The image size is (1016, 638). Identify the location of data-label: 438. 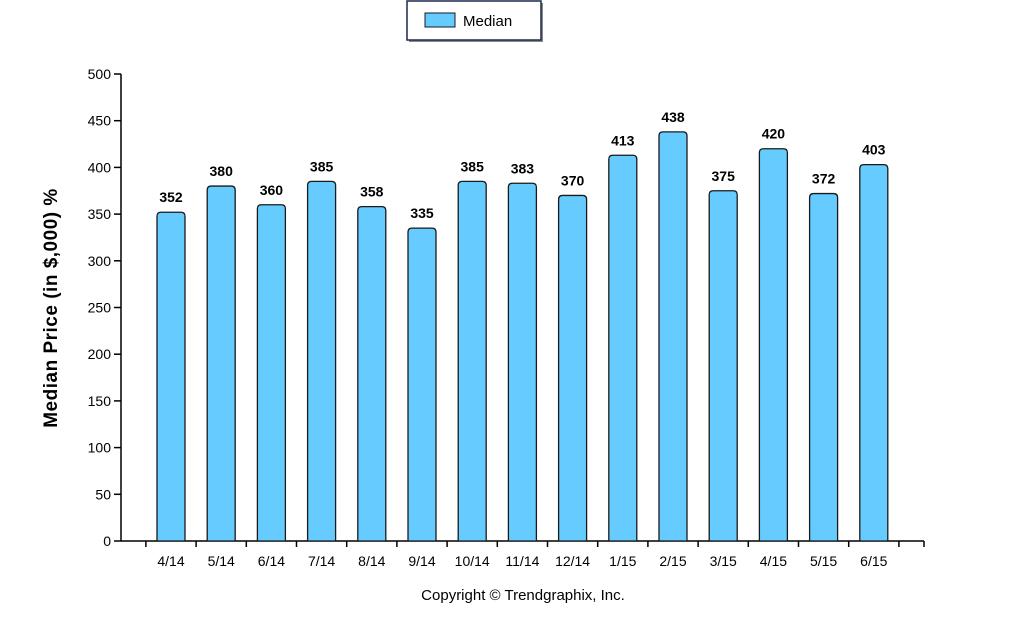
(673, 117).